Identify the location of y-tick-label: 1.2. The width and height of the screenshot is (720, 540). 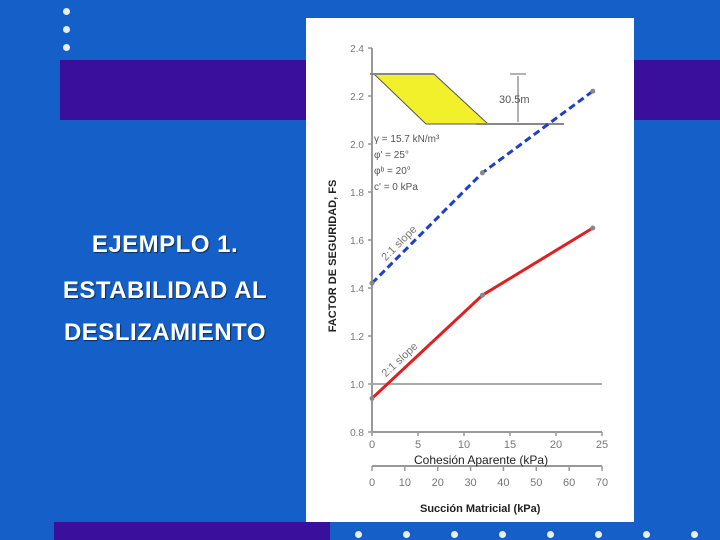
(357, 337).